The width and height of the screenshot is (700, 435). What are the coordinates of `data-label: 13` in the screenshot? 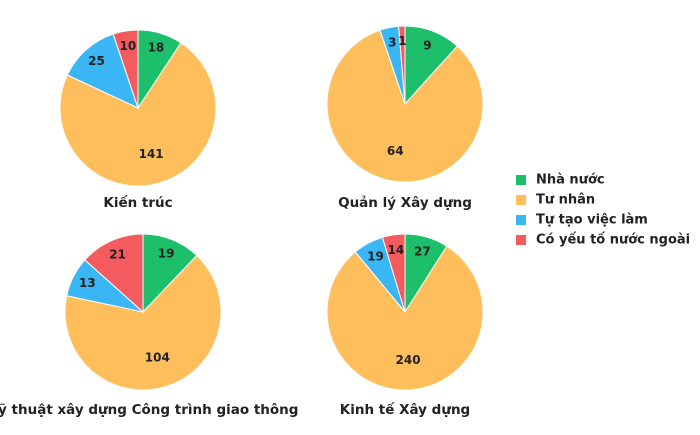 It's located at (87, 283).